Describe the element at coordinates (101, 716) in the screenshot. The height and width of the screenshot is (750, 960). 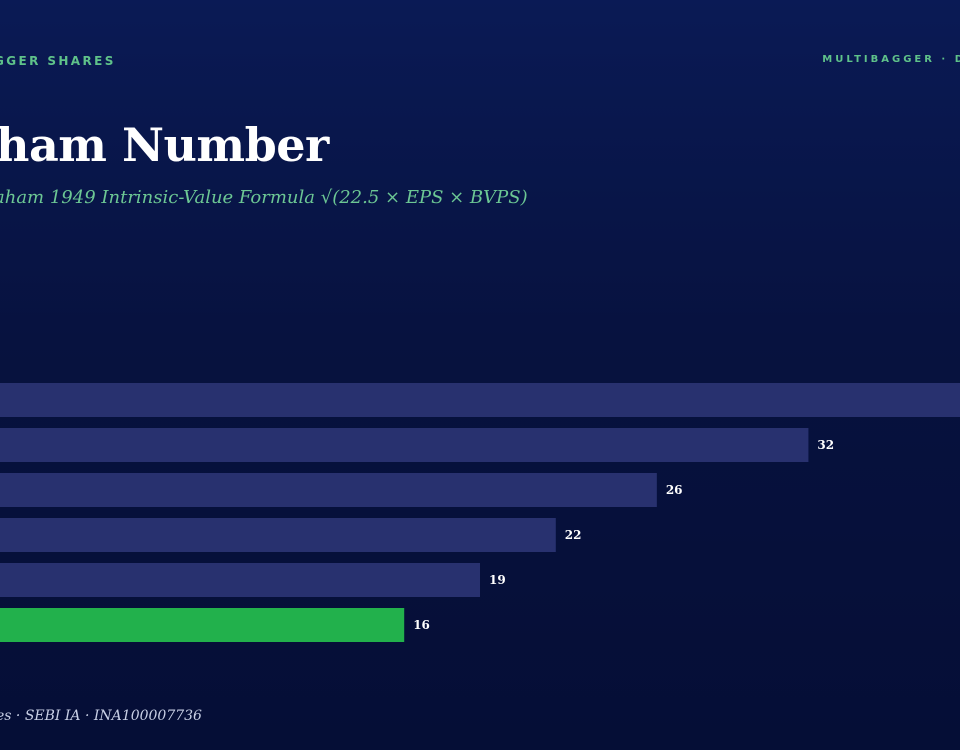
I see `footer-disclaimer: es · SEBI IA · INA100007736` at that location.